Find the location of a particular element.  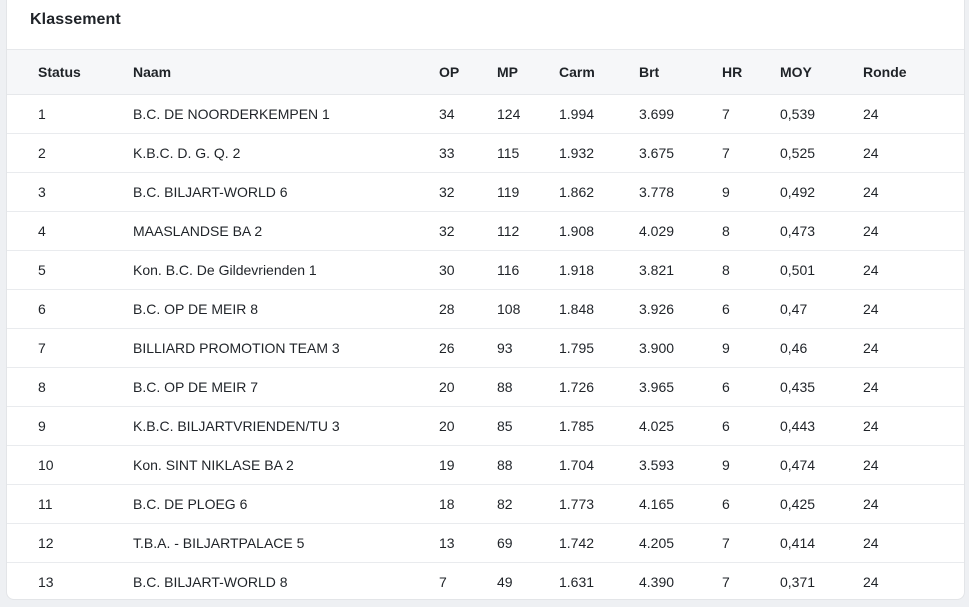

cell-op: 28 is located at coordinates (468, 309).